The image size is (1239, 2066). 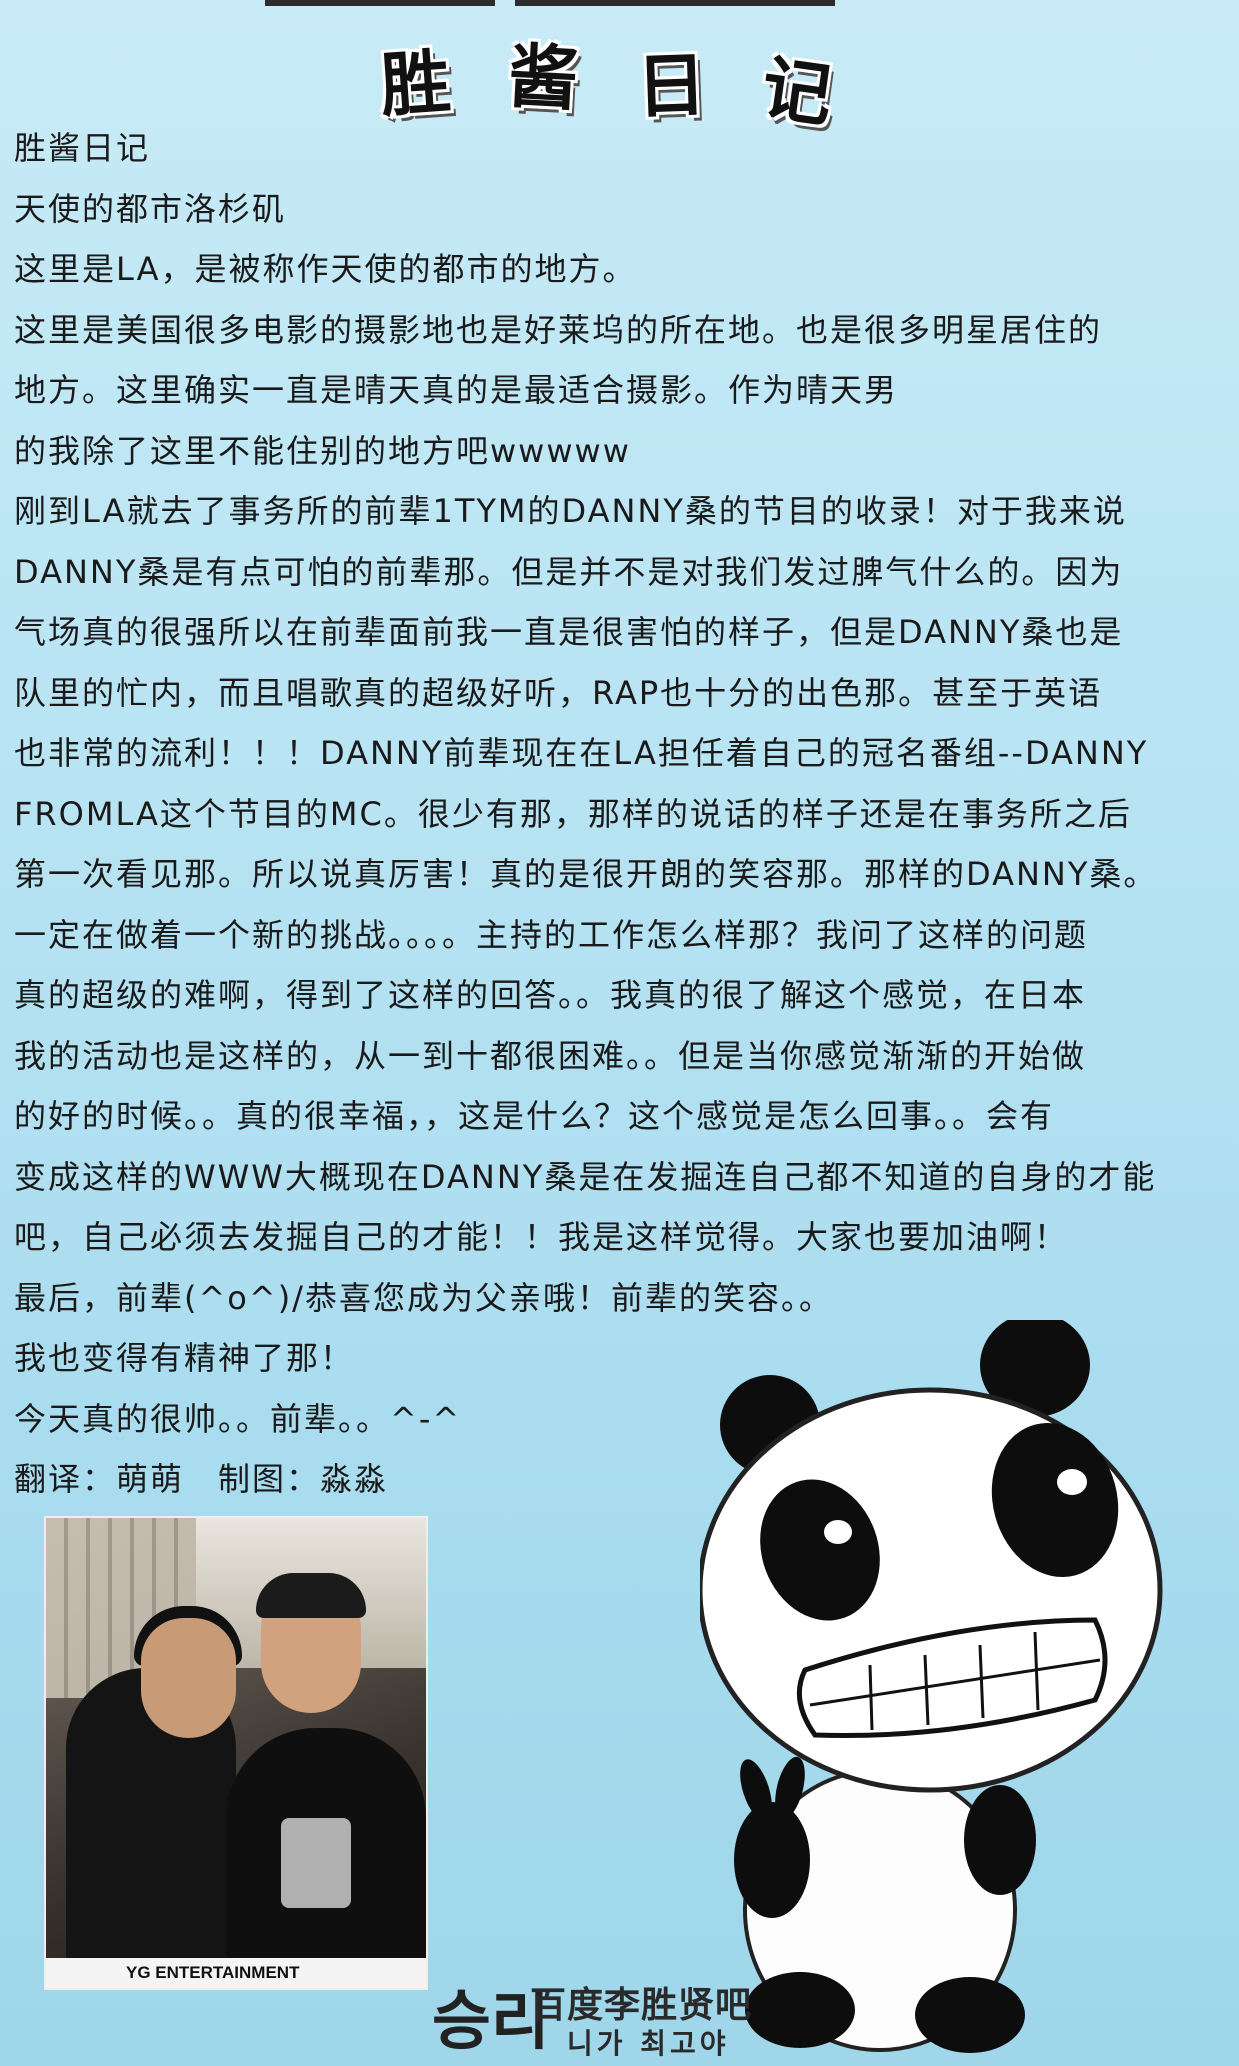 I want to click on photo: YG ENTERTAINMENT, so click(x=236, y=1753).